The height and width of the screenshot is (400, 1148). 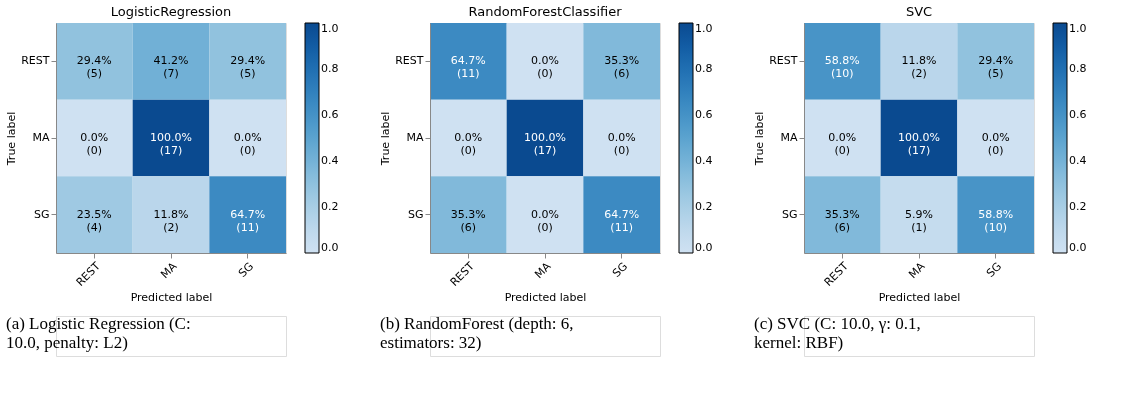 What do you see at coordinates (477, 333) in the screenshot?
I see `text: (b) RandomForest (depth: 6, estimators: 32)` at bounding box center [477, 333].